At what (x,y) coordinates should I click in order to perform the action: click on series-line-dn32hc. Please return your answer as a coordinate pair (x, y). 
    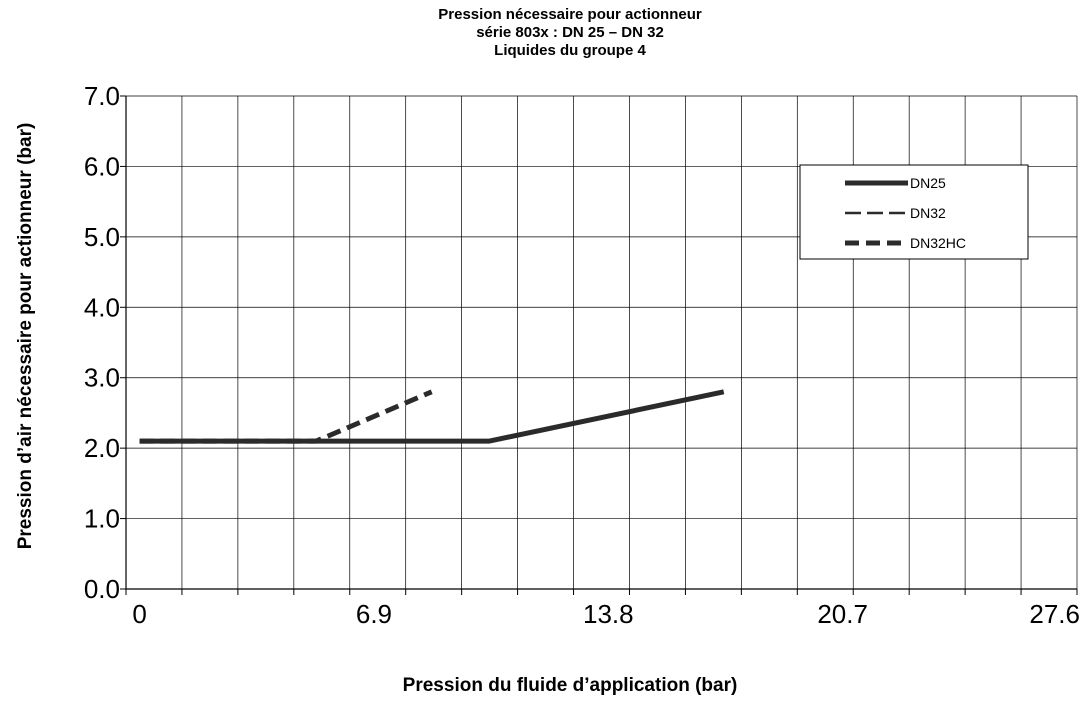
    Looking at the image, I should click on (286, 416).